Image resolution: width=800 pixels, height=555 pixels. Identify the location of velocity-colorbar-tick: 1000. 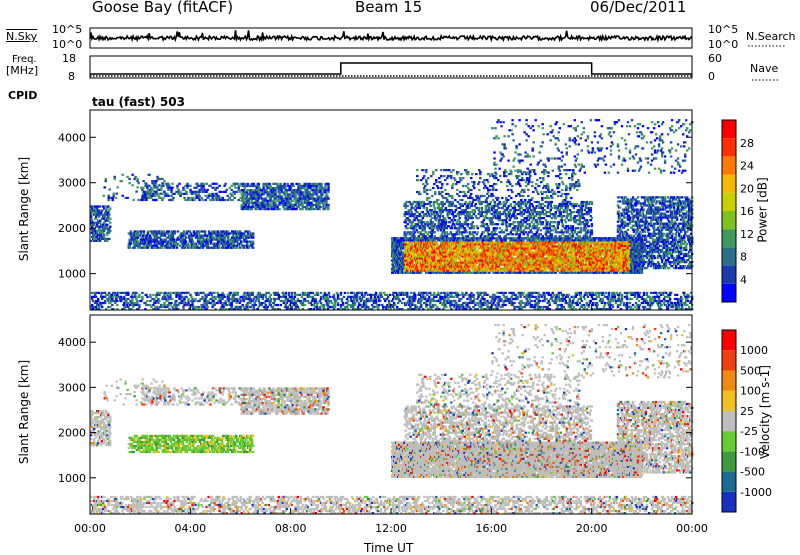
(754, 350).